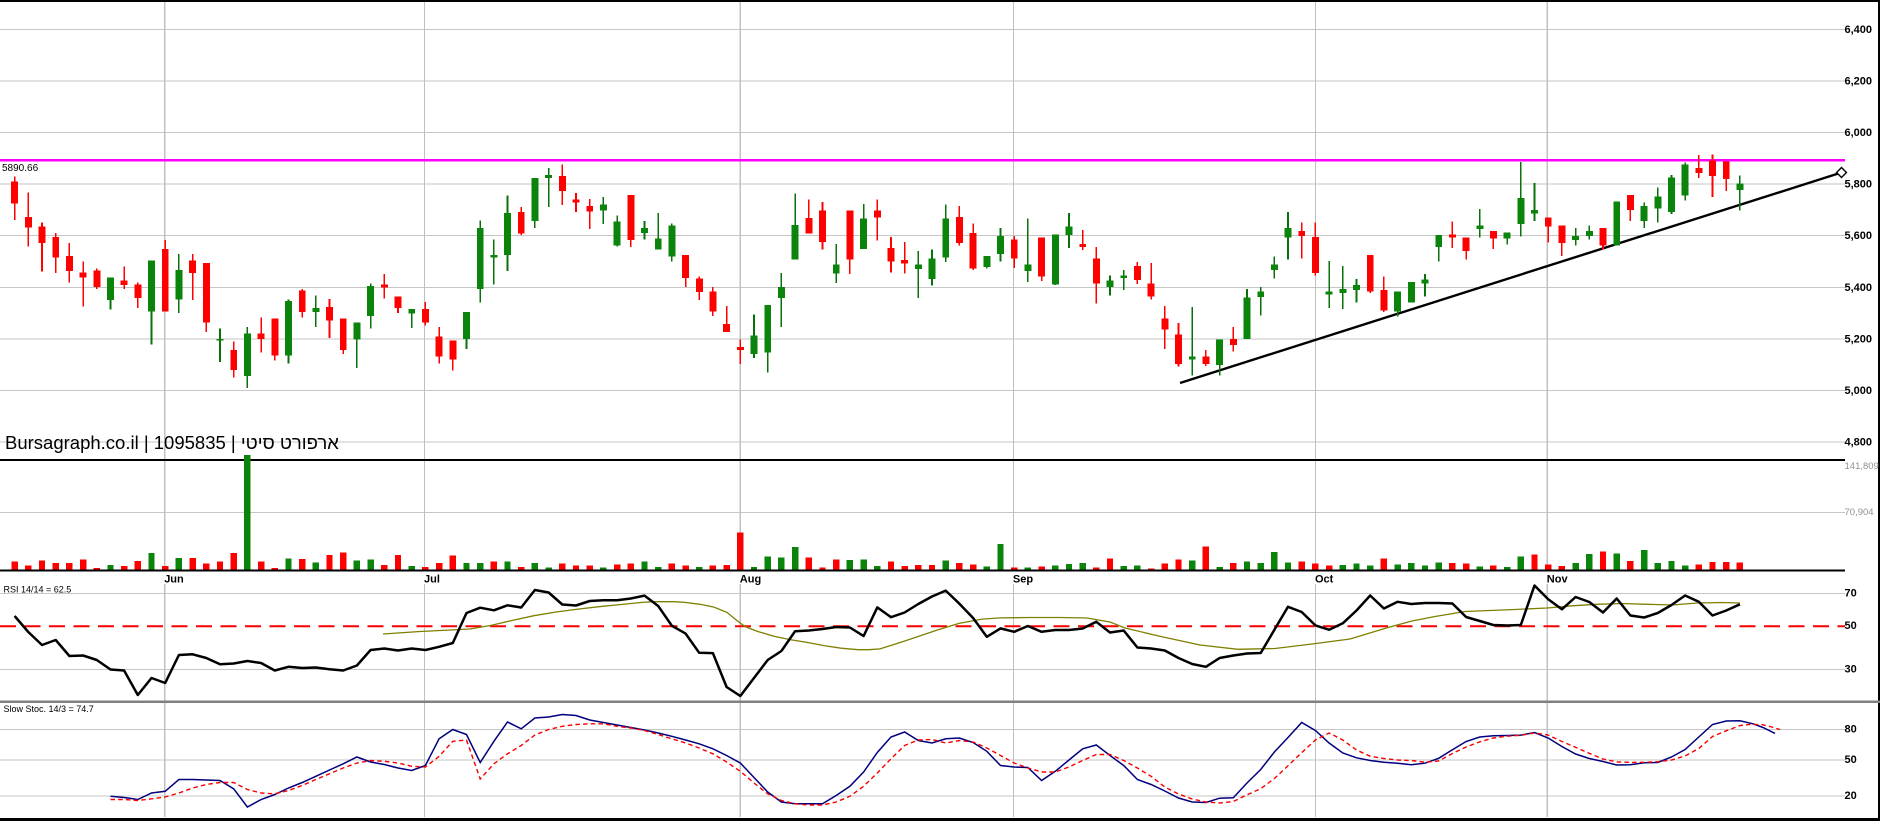 This screenshot has height=821, width=1880. Describe the element at coordinates (1859, 236) in the screenshot. I see `svg-text: 5,600` at that location.